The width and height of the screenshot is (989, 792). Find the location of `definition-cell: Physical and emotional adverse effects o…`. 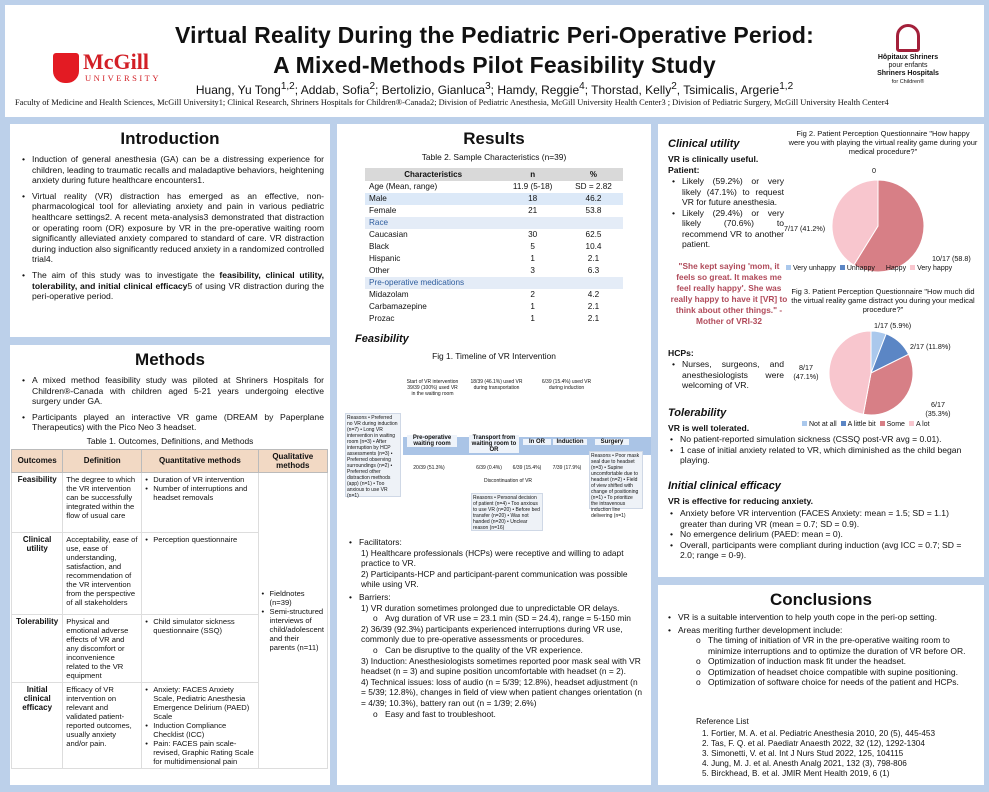

definition-cell: Physical and emotional adverse effects o… is located at coordinates (102, 648).